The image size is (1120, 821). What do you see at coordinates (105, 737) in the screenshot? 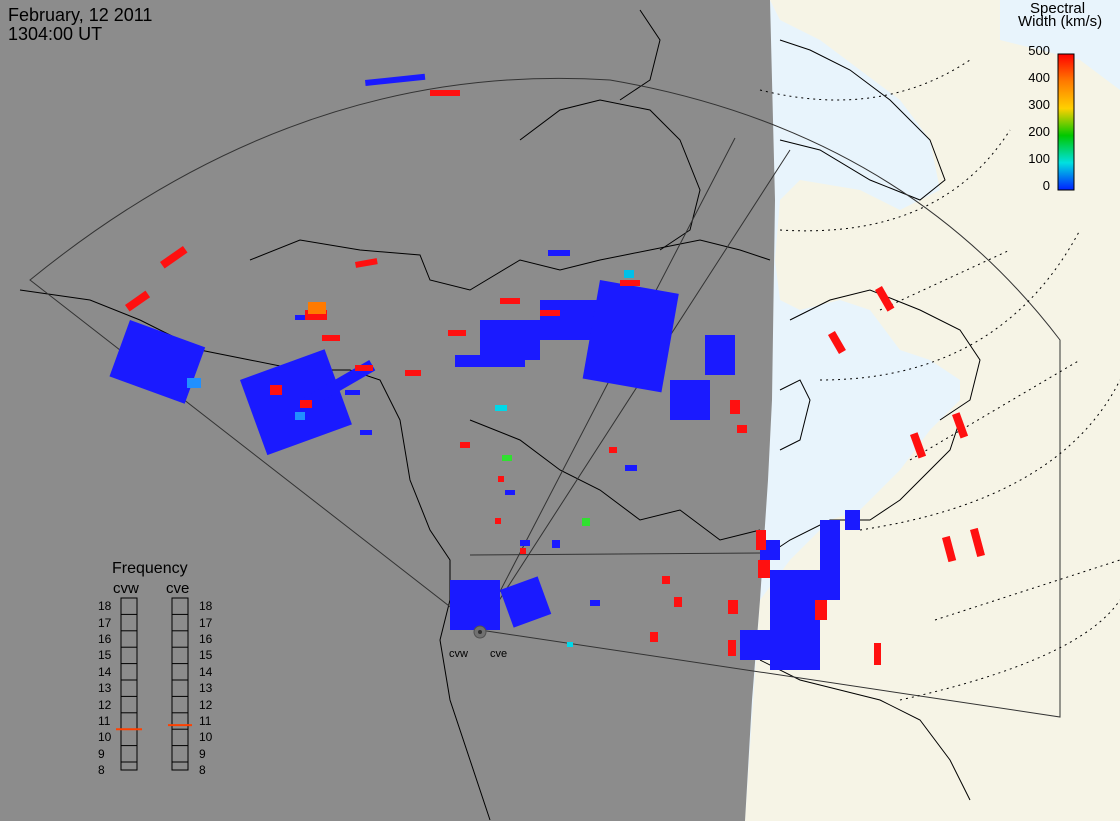
I see `frequency-level-left: 10` at bounding box center [105, 737].